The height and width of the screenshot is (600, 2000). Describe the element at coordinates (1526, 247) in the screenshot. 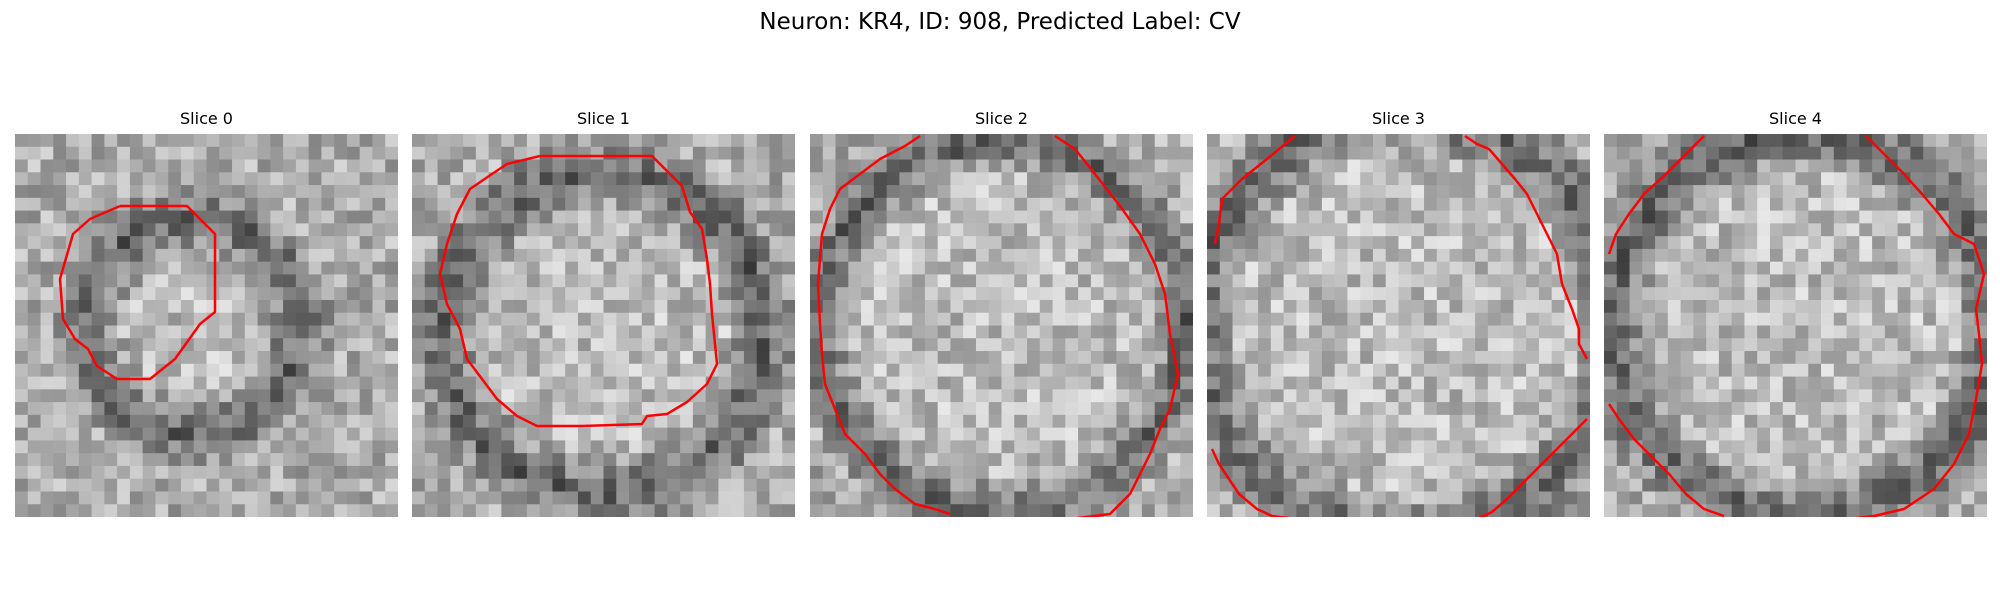

I see `contour-outline` at that location.